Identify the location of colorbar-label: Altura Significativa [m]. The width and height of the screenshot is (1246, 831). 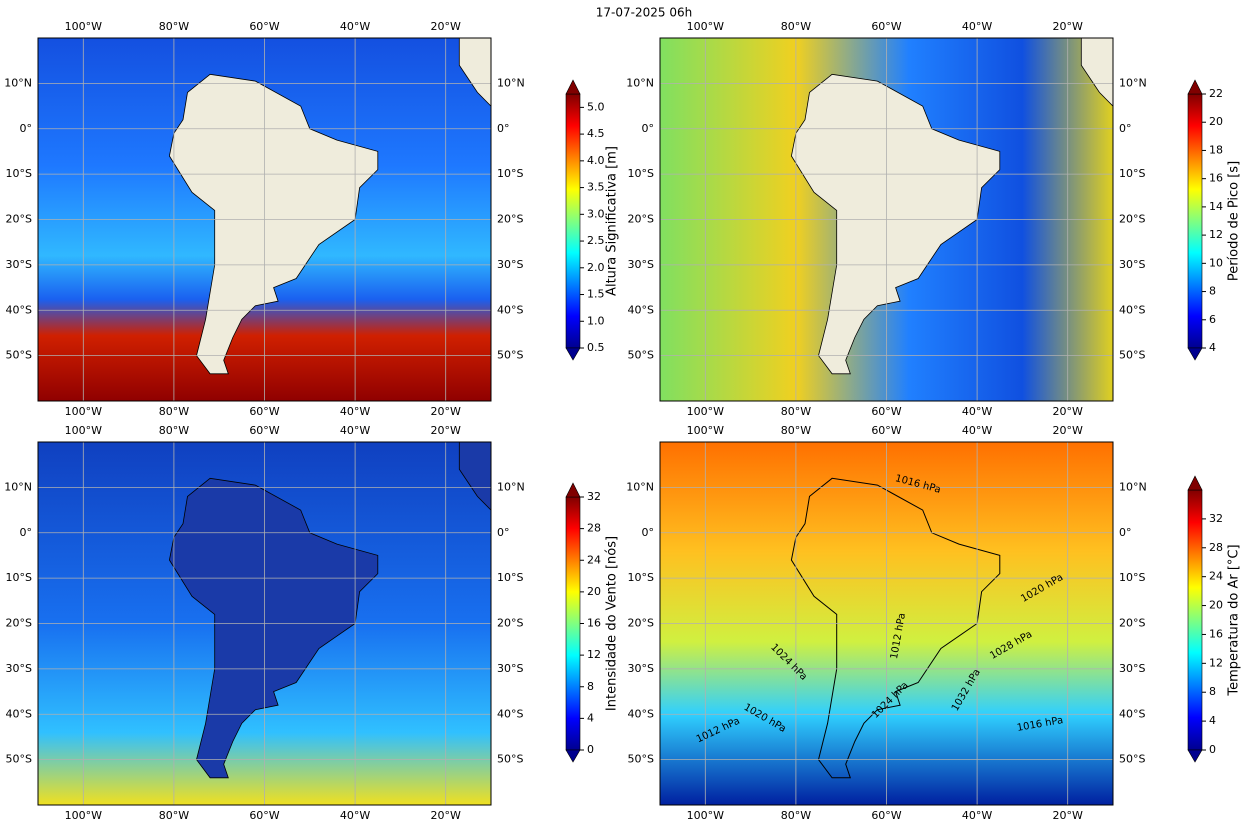
(612, 221).